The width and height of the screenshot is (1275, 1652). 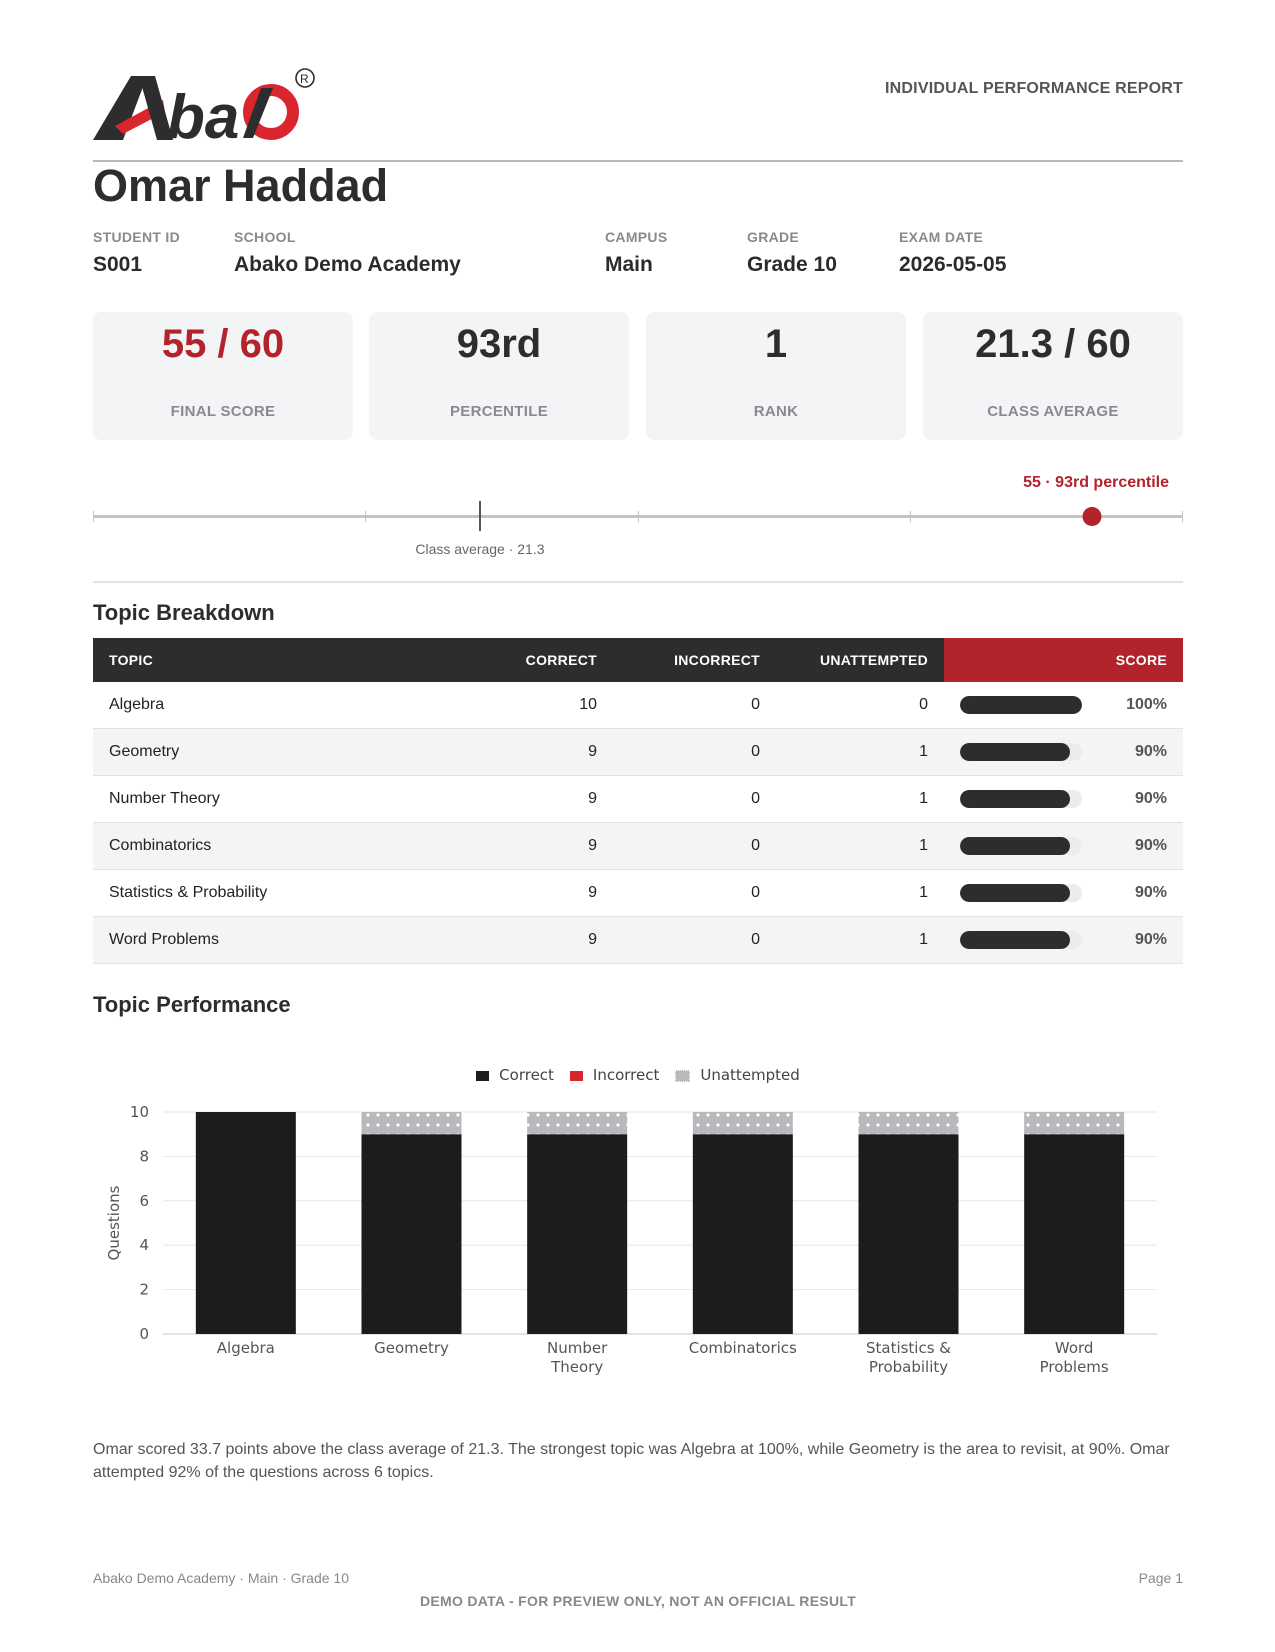 I want to click on table-row: Word Problems 9 0 1 90%, so click(x=638, y=940).